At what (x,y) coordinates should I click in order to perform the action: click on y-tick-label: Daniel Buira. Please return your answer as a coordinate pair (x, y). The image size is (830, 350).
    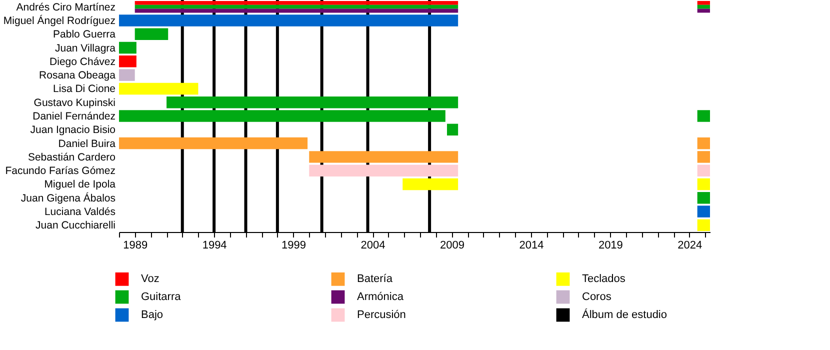
    Looking at the image, I should click on (87, 144).